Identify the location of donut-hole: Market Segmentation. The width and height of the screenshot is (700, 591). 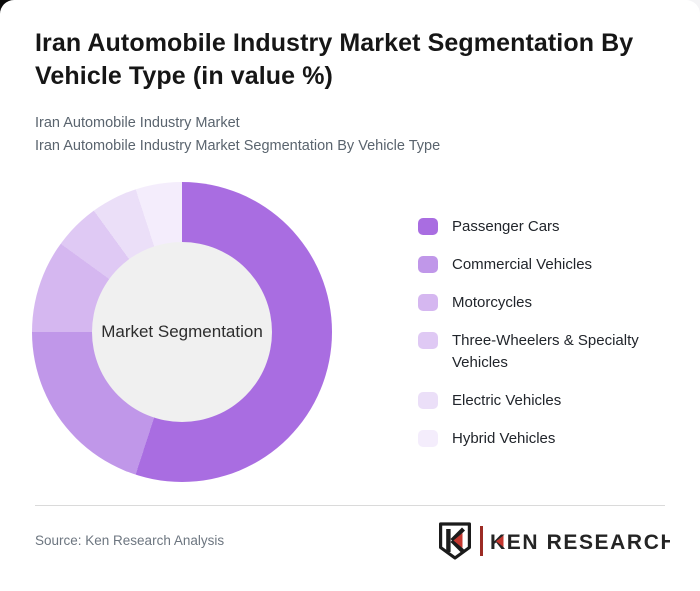
(182, 332).